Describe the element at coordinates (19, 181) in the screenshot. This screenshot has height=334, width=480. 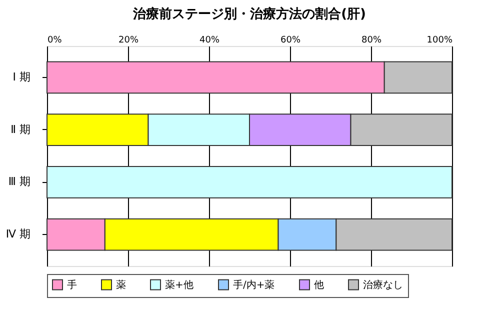
I see `y-tick-label: Ⅲ 期` at that location.